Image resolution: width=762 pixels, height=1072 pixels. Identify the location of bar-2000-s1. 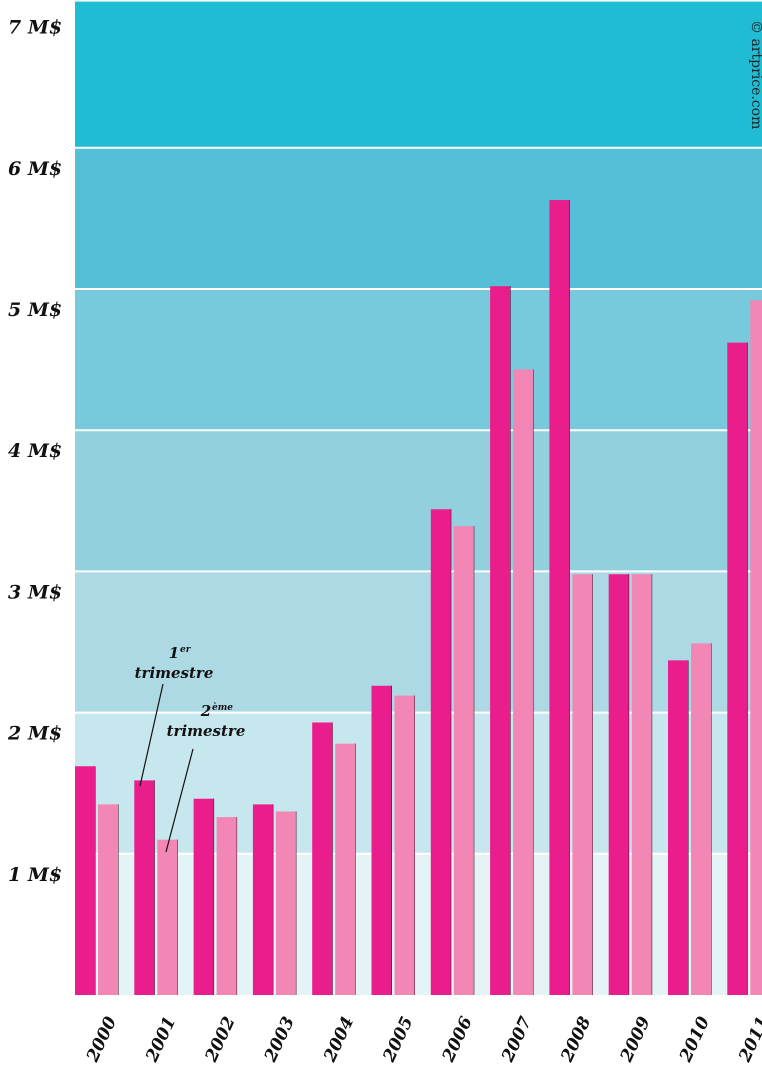
(85, 880).